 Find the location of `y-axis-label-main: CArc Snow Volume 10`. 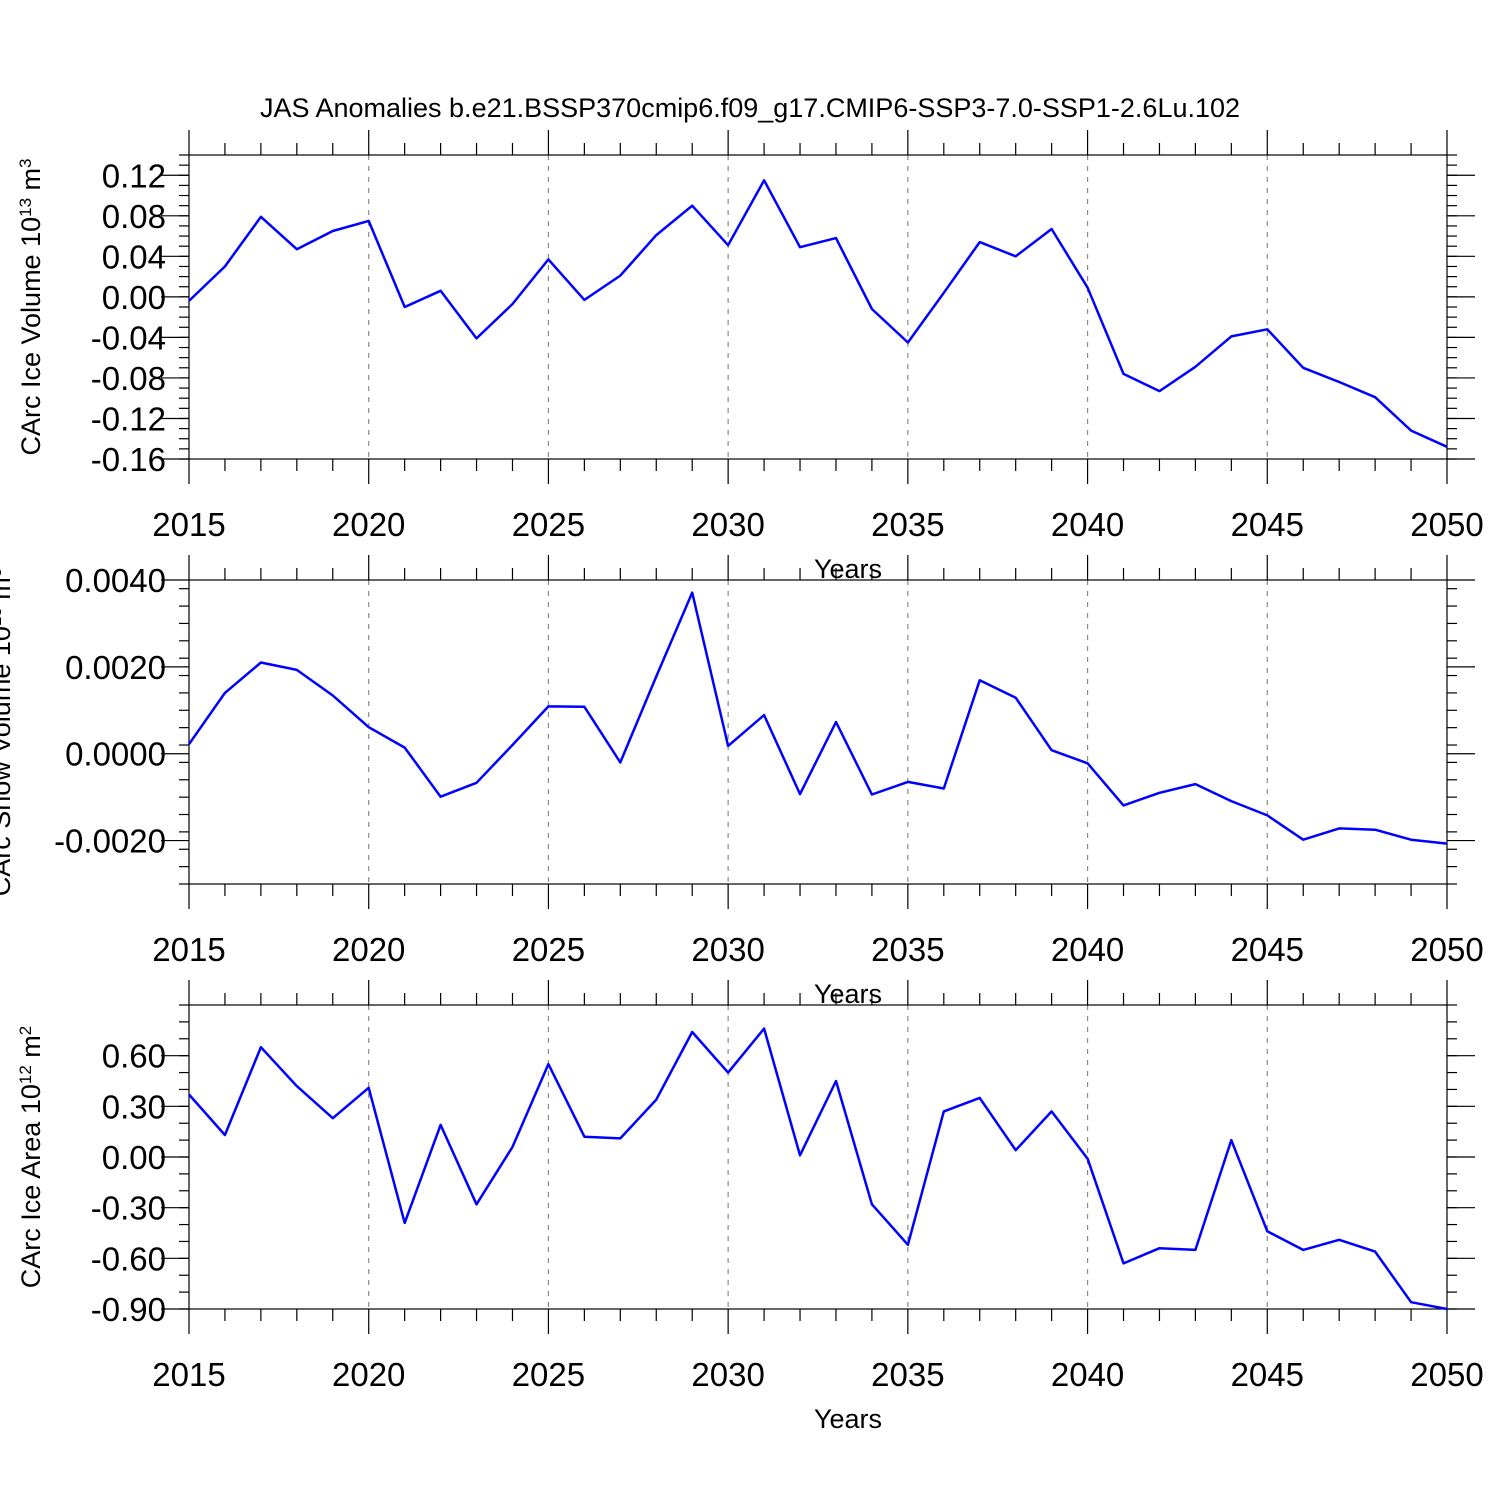

y-axis-label-main: CArc Snow Volume 10 is located at coordinates (8, 761).